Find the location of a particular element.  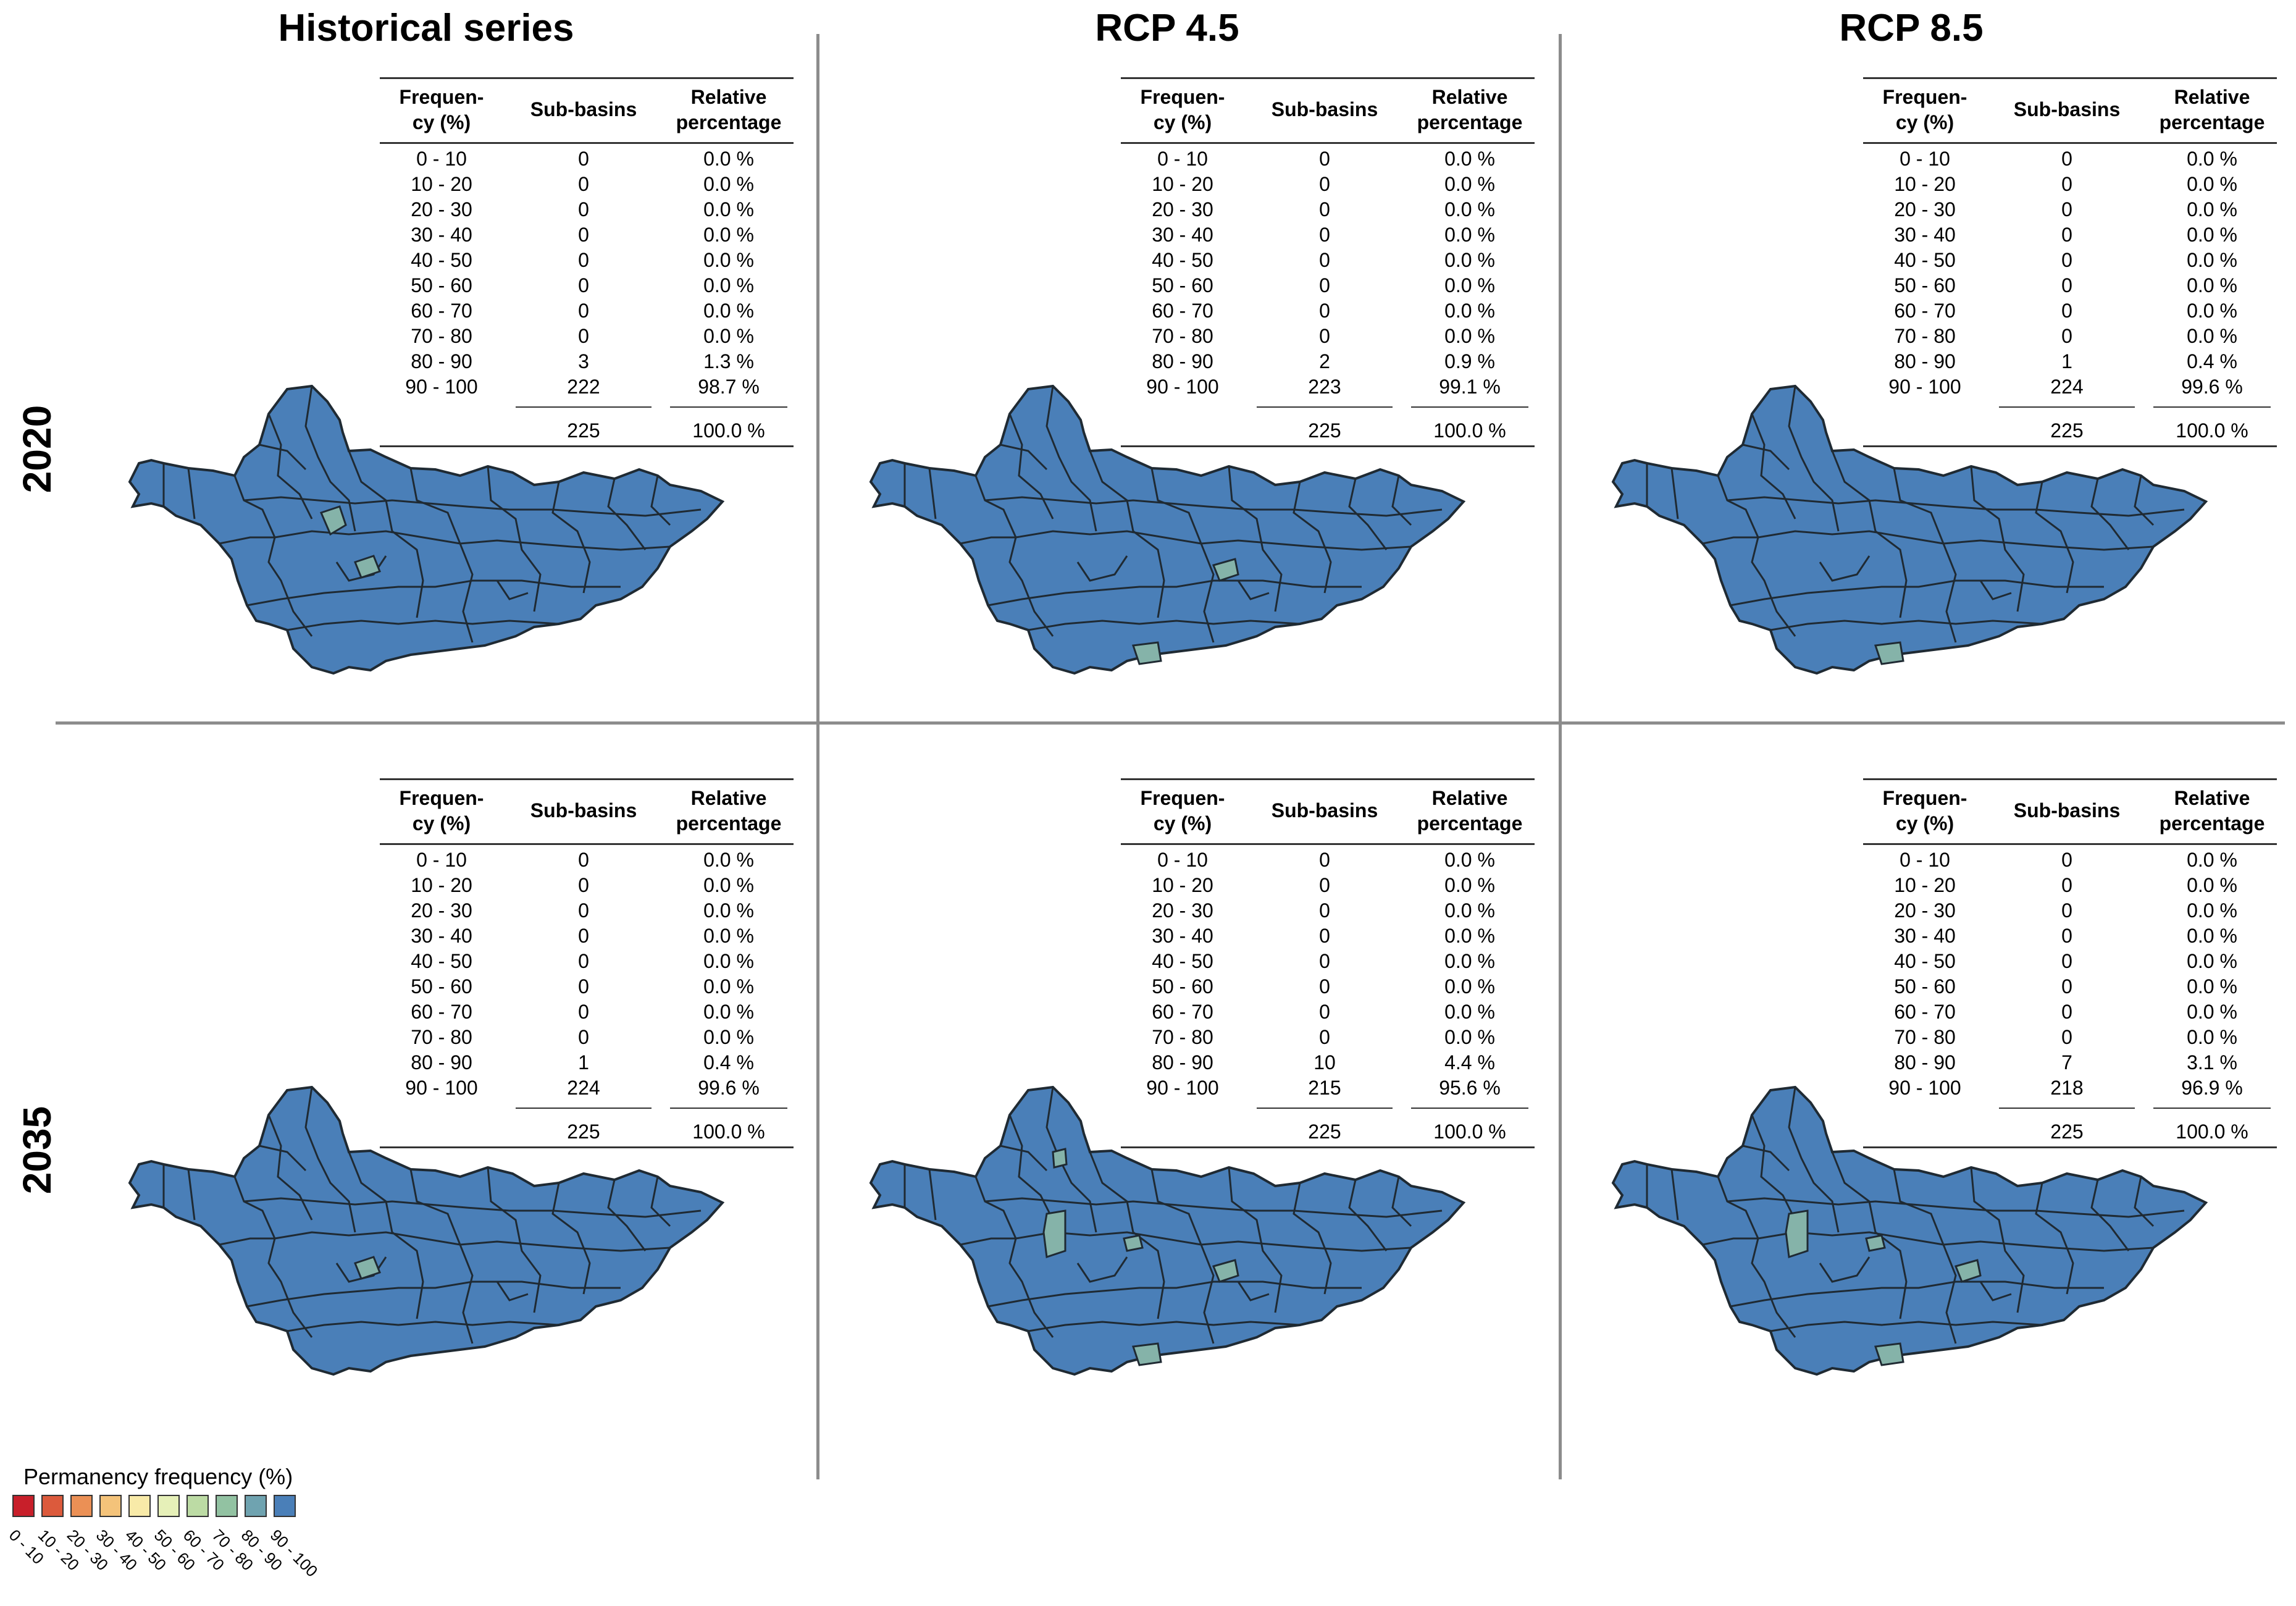

cell-frequency-range: 50 - 60 is located at coordinates (1183, 986).